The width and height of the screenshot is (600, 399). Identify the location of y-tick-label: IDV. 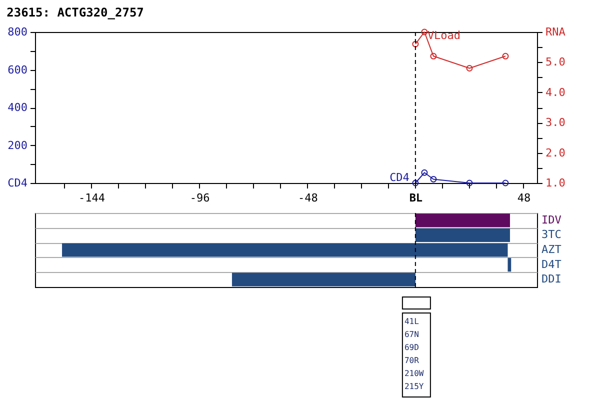
(552, 219).